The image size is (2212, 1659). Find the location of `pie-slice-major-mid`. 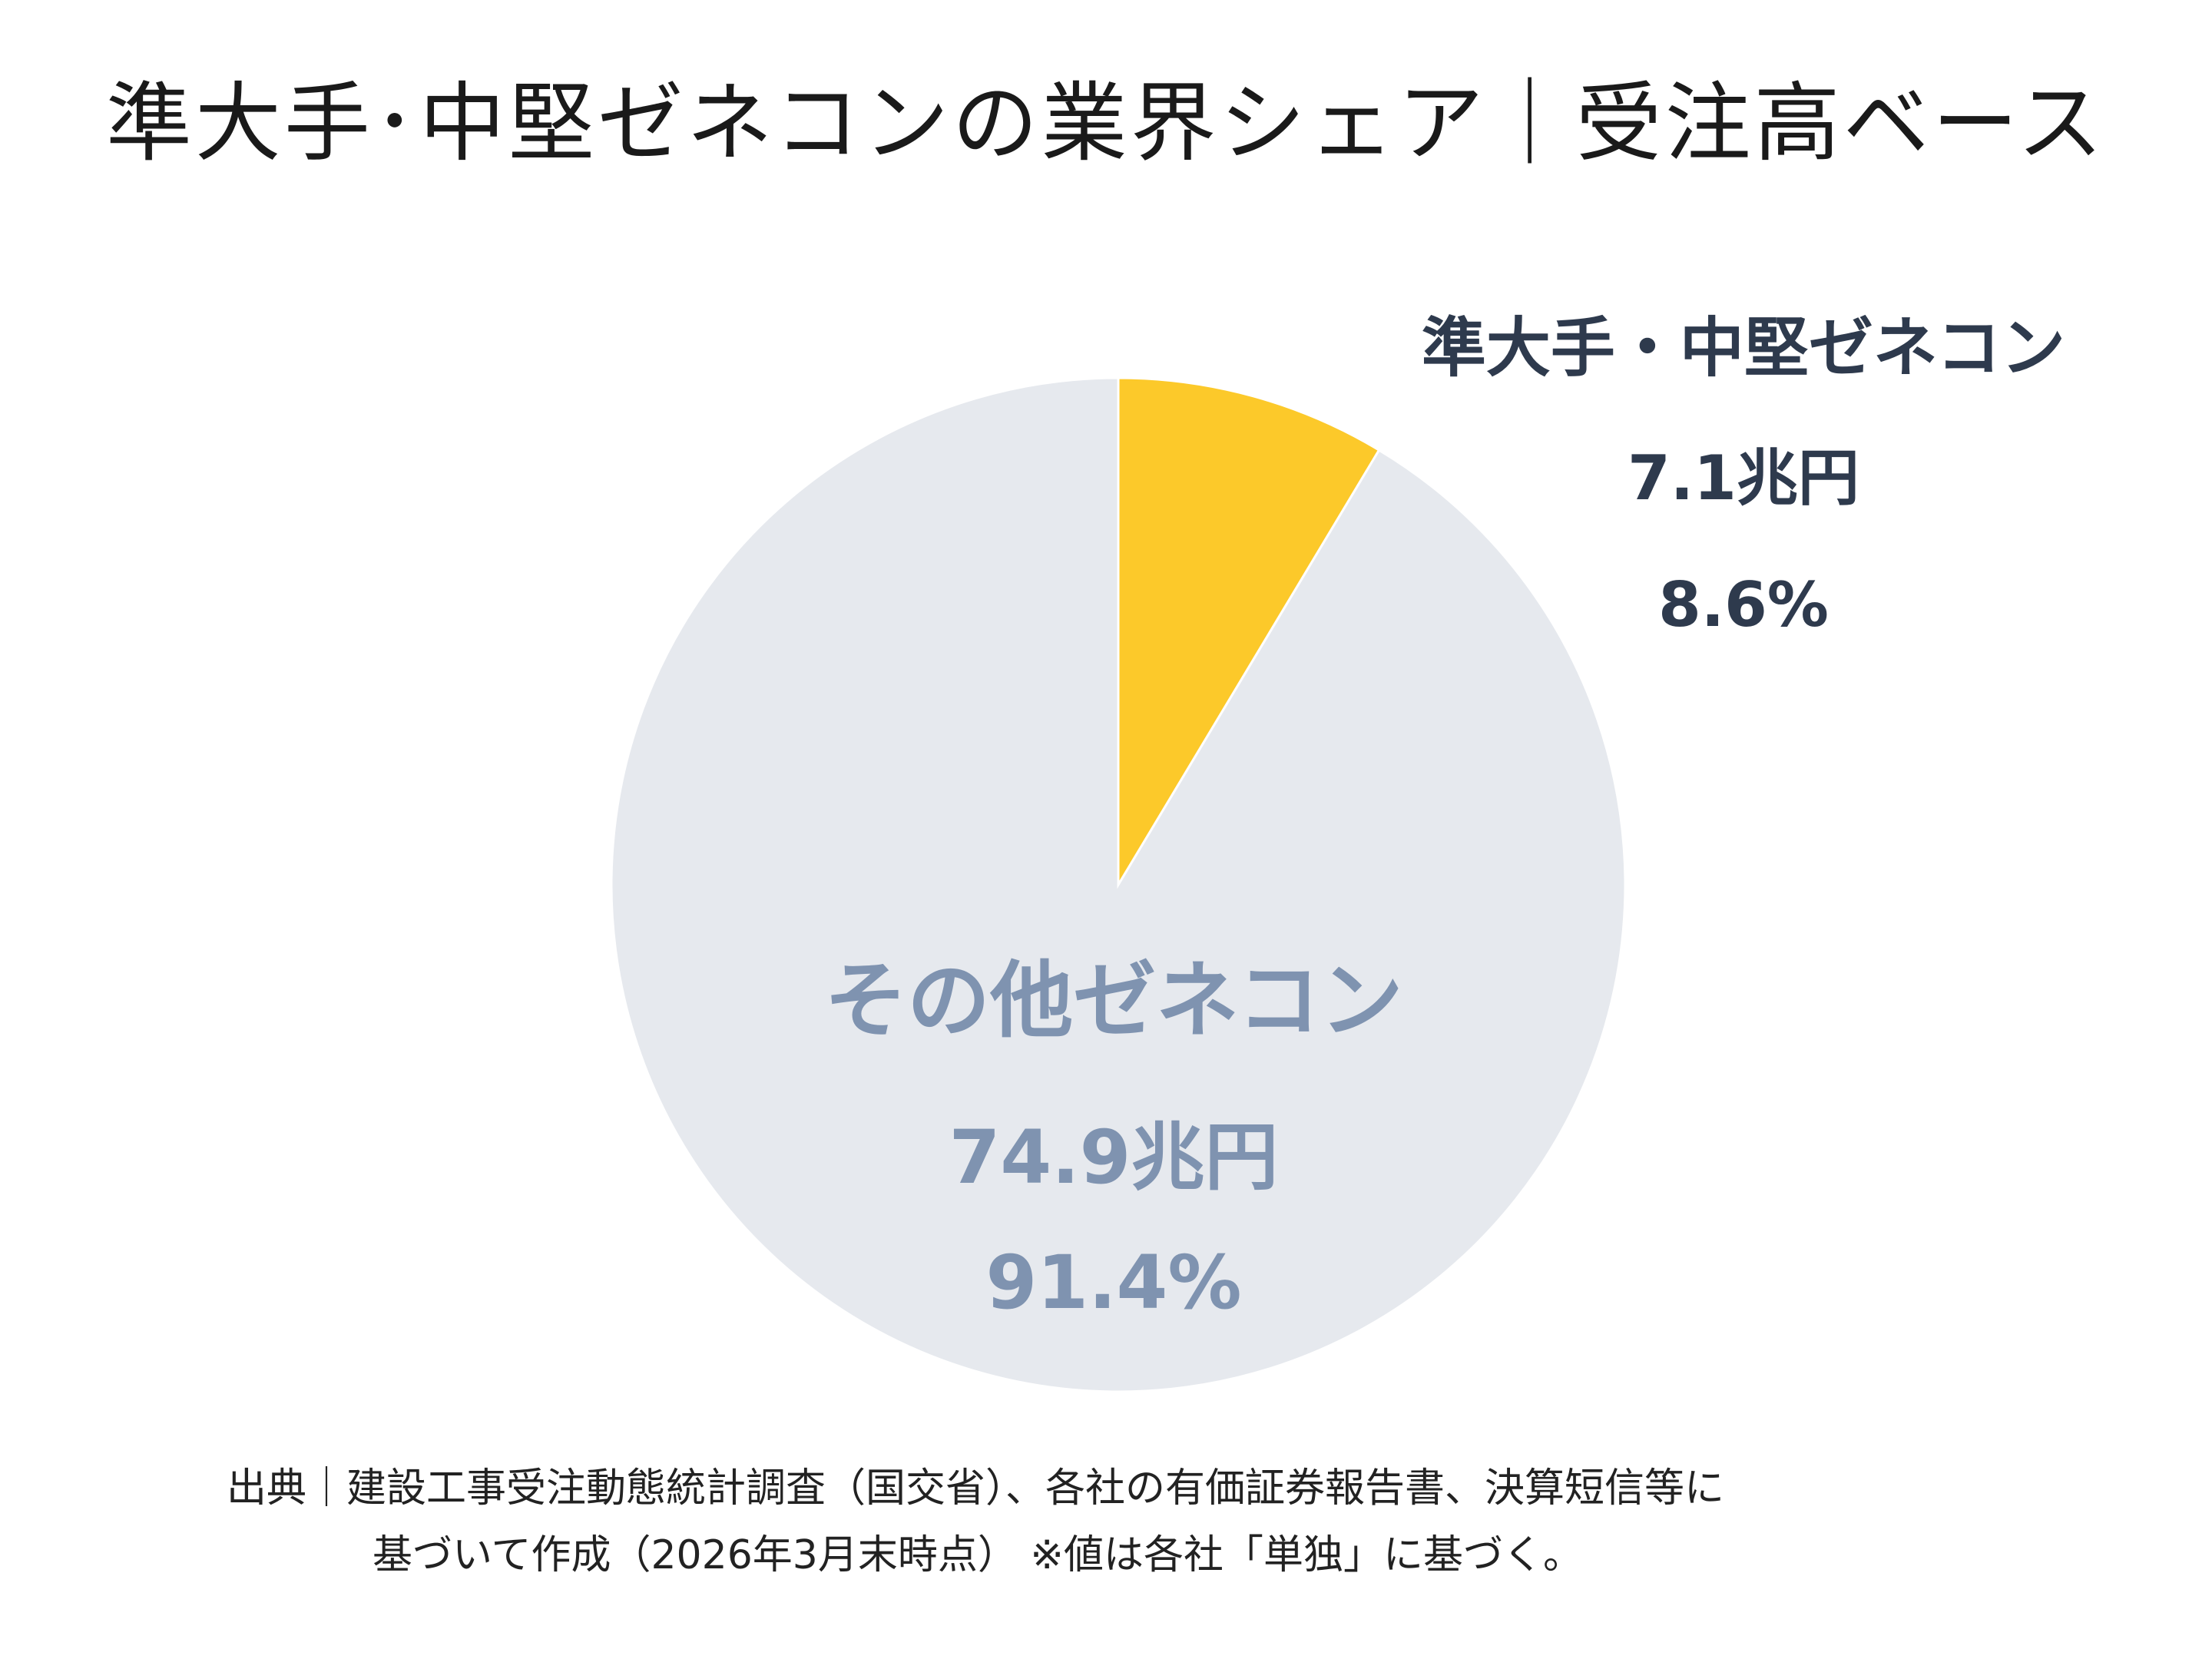

pie-slice-major-mid is located at coordinates (1249, 632).